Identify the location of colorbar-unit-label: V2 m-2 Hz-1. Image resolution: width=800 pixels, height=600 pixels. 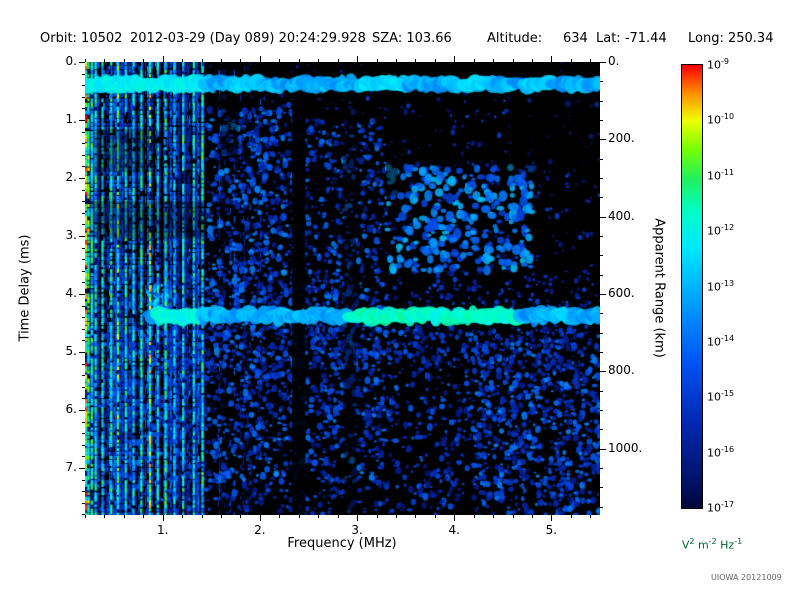
(712, 544).